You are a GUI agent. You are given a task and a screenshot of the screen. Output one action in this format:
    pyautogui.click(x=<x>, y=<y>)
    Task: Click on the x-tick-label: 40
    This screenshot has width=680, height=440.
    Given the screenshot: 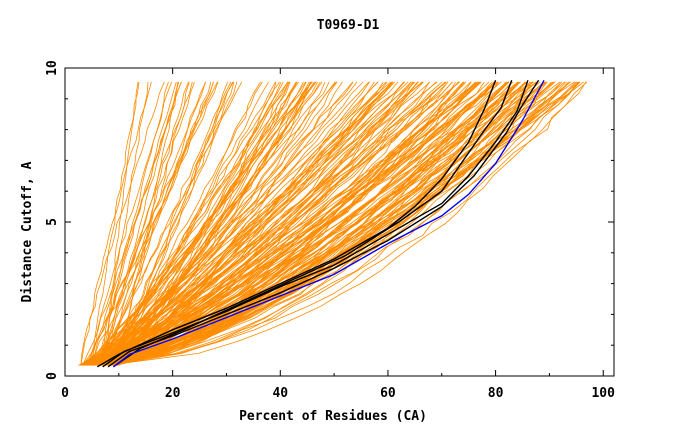 What is the action you would take?
    pyautogui.click(x=280, y=393)
    